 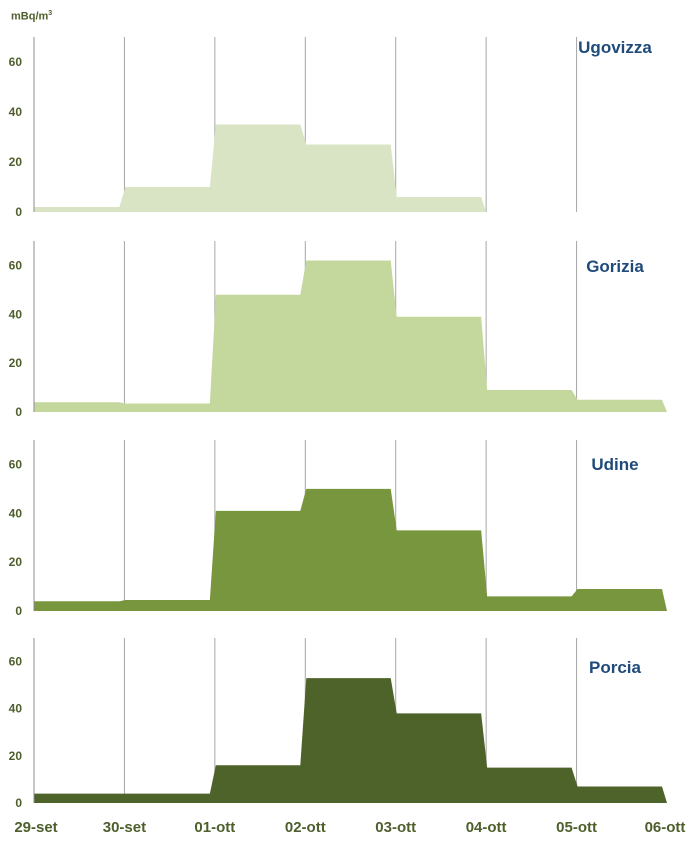 I want to click on area-udine, so click(x=350, y=549).